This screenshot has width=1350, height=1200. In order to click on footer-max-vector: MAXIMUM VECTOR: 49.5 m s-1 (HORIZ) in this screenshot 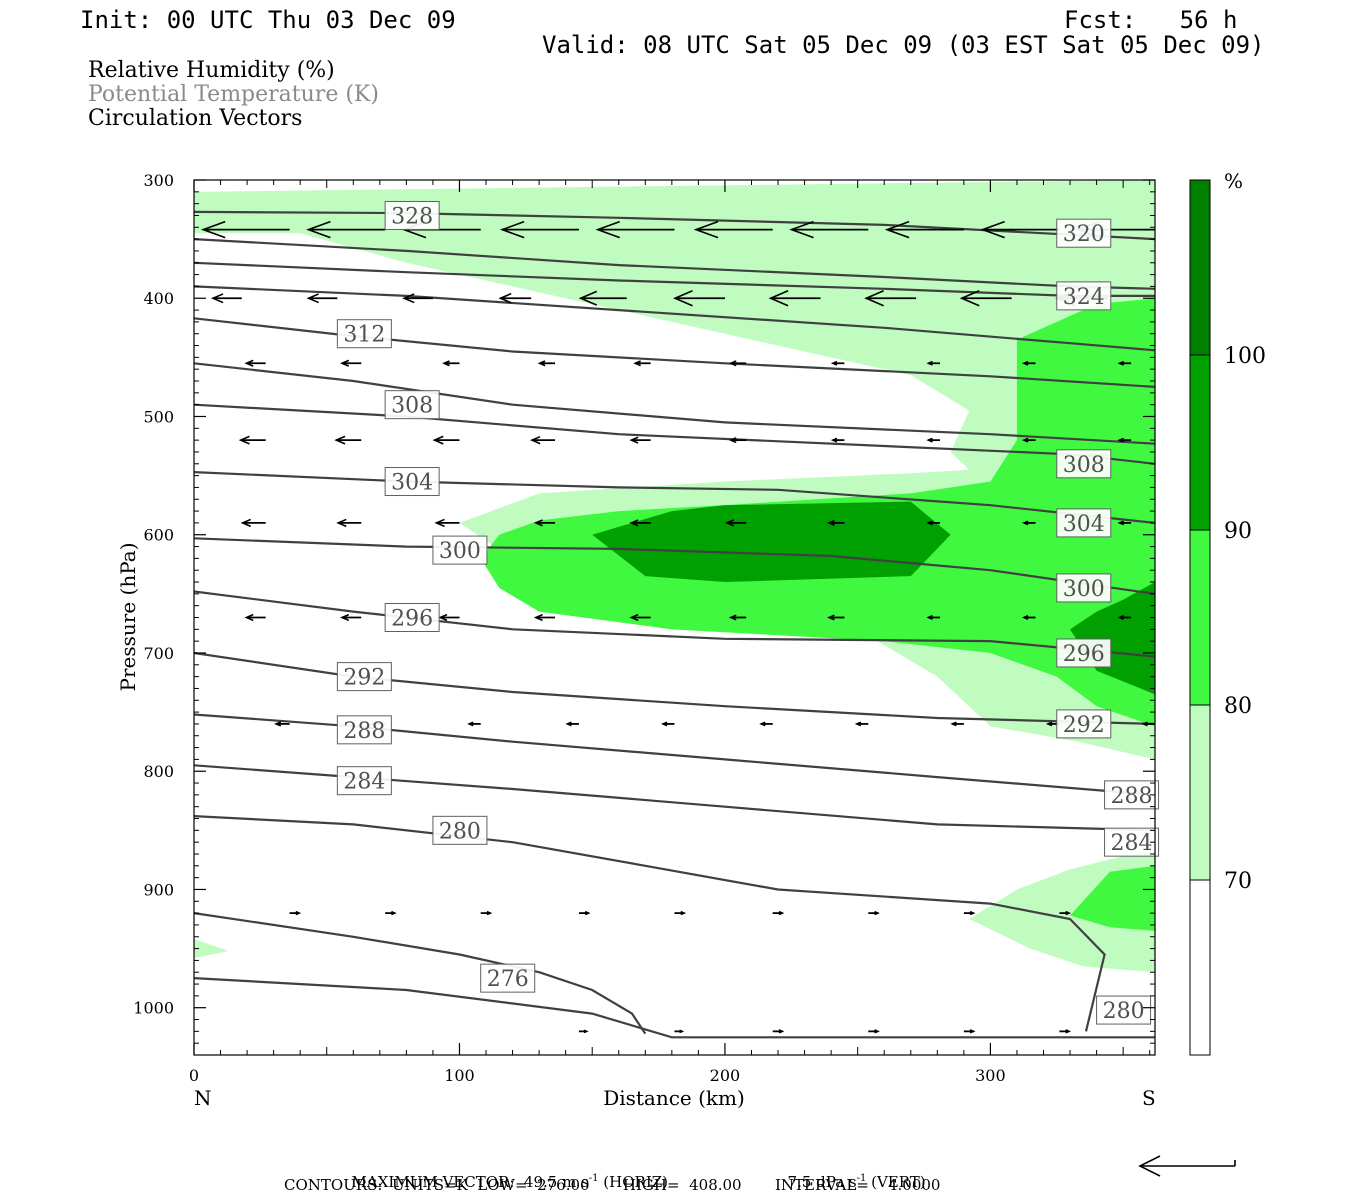, I will do `click(510, 1182)`.